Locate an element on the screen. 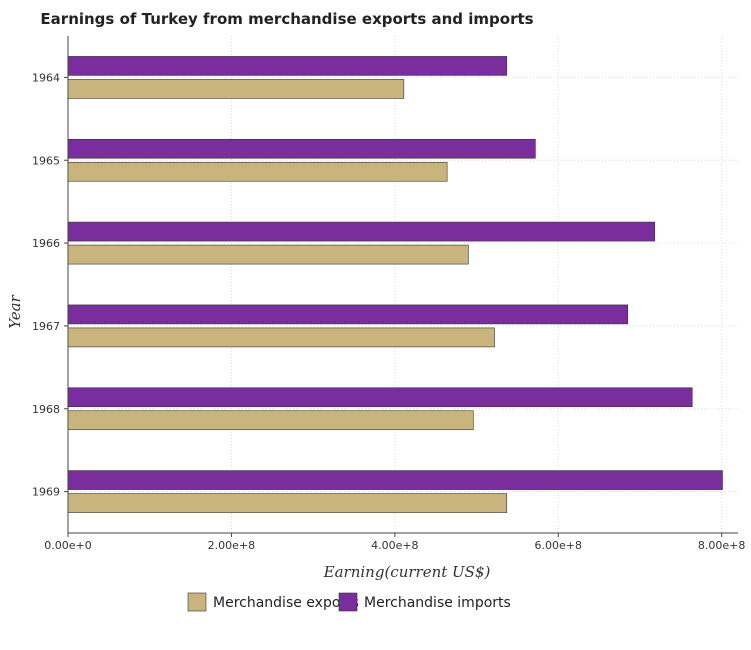  bar-imports-1966 is located at coordinates (361, 231).